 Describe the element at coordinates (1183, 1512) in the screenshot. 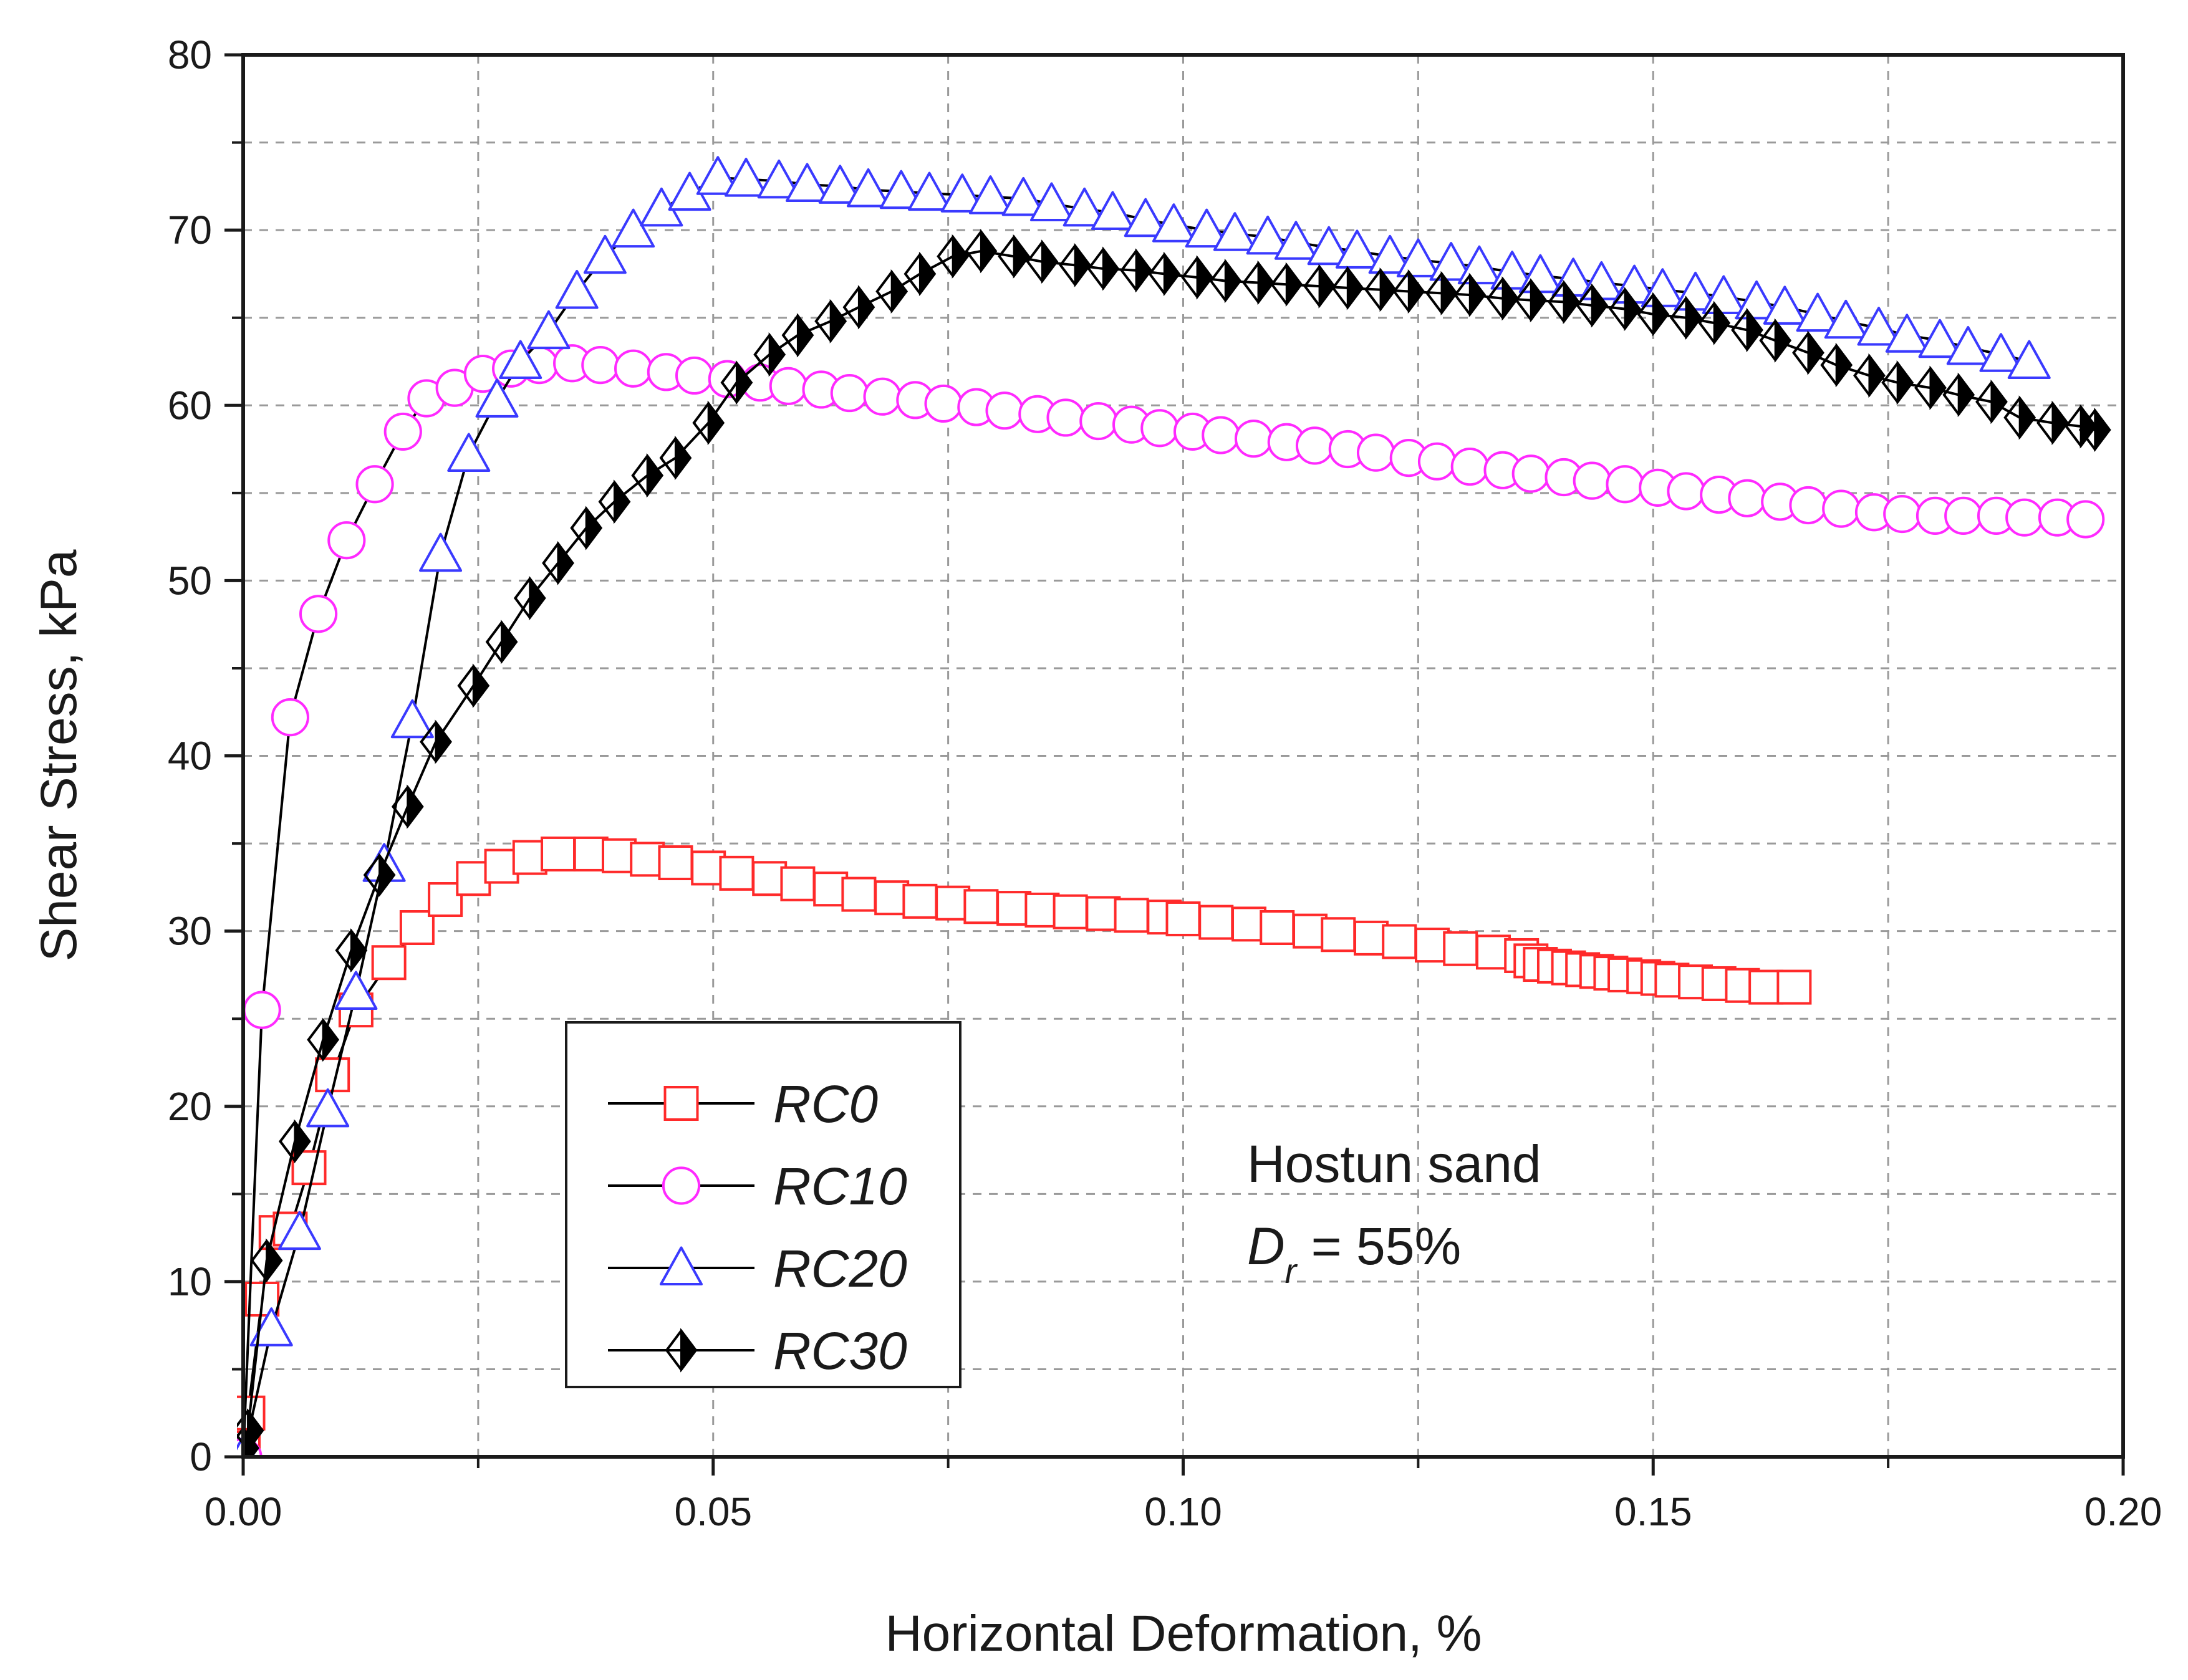

I see `x-tick-label: 0.10` at that location.